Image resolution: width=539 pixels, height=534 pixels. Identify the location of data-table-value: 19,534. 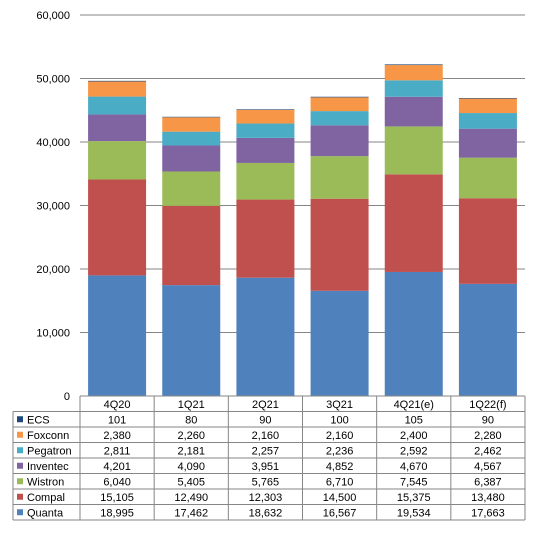
(414, 514).